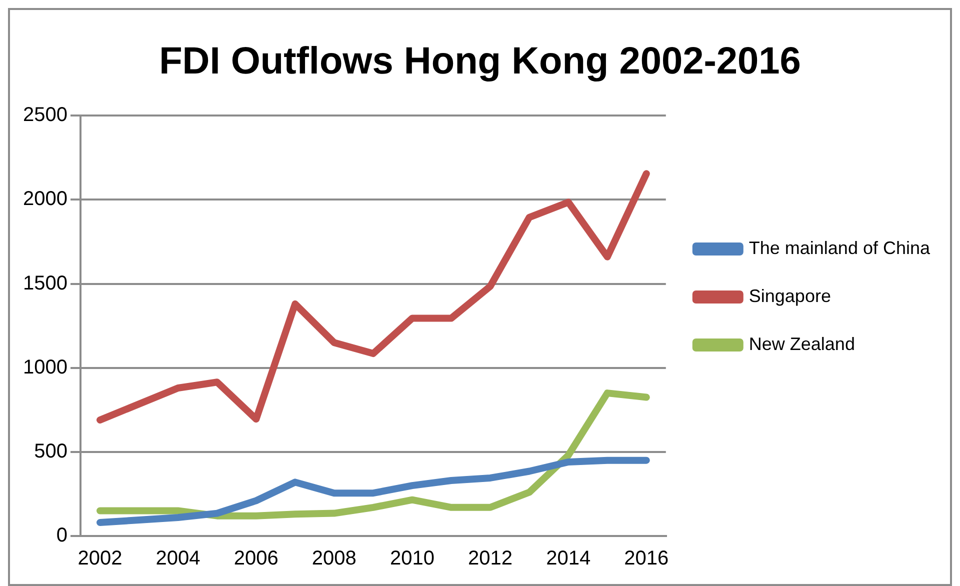 The width and height of the screenshot is (960, 586). Describe the element at coordinates (178, 559) in the screenshot. I see `x-tick-label: 2004` at that location.